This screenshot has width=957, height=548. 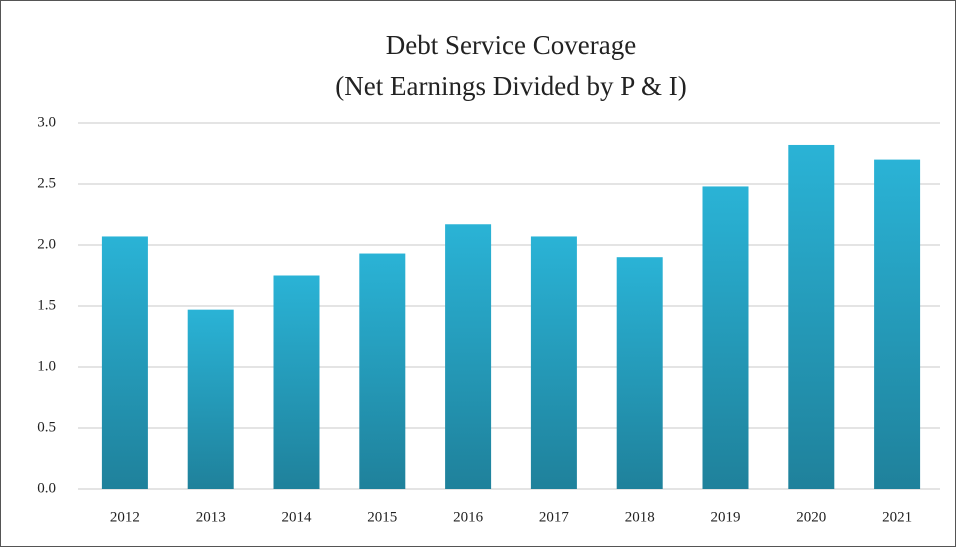 What do you see at coordinates (46, 122) in the screenshot?
I see `y-tick-label: 3.0` at bounding box center [46, 122].